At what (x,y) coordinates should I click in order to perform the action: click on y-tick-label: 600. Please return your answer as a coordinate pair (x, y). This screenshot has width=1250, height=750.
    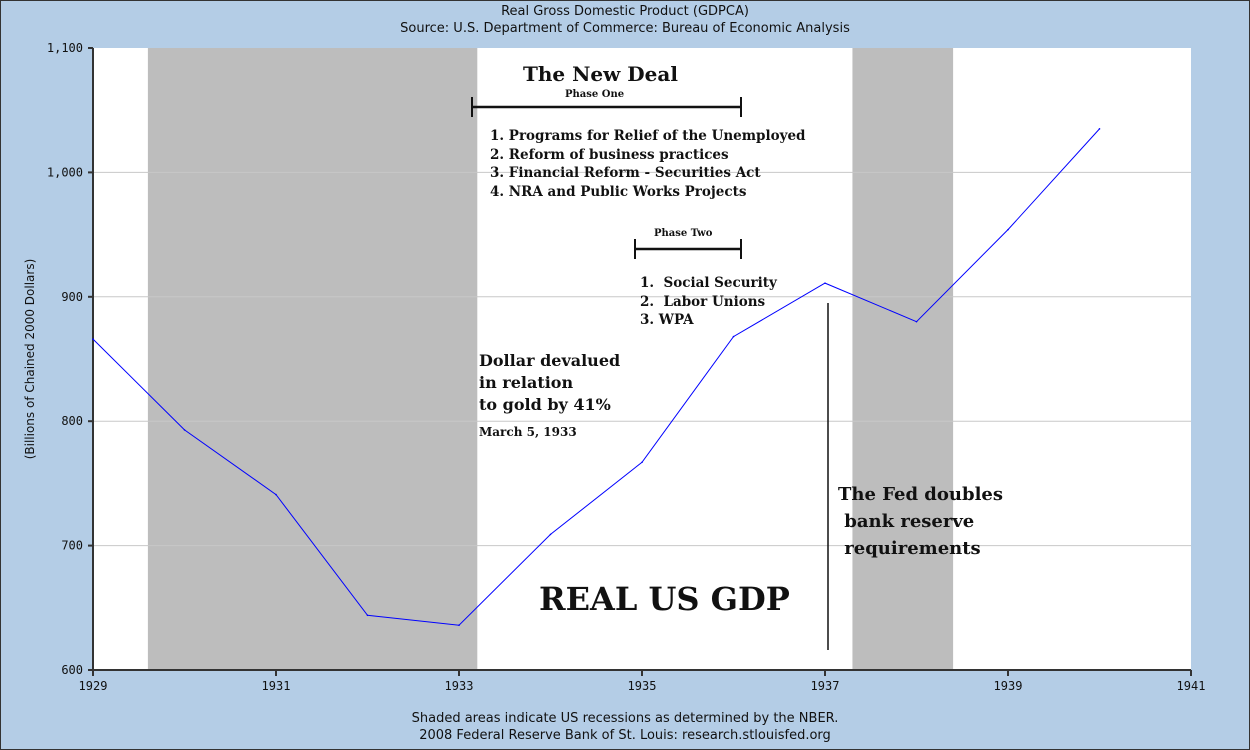
    Looking at the image, I should click on (72, 670).